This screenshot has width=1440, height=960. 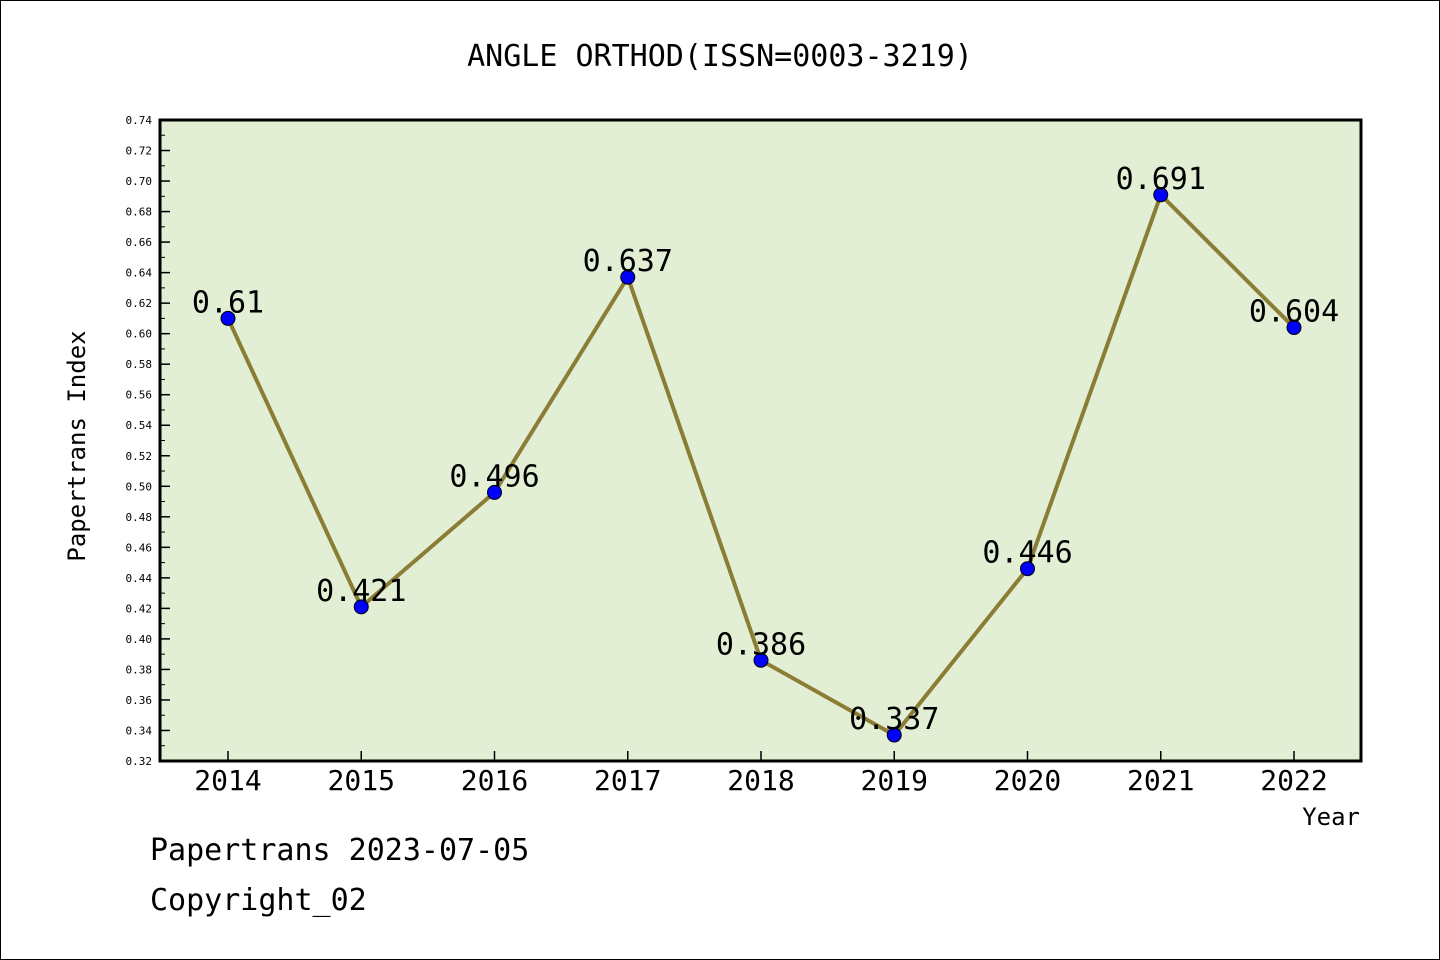 I want to click on x-axis-ticks: 2014 2015 2016 2017 2018 2019 2020 2021 2022, so click(x=761, y=774).